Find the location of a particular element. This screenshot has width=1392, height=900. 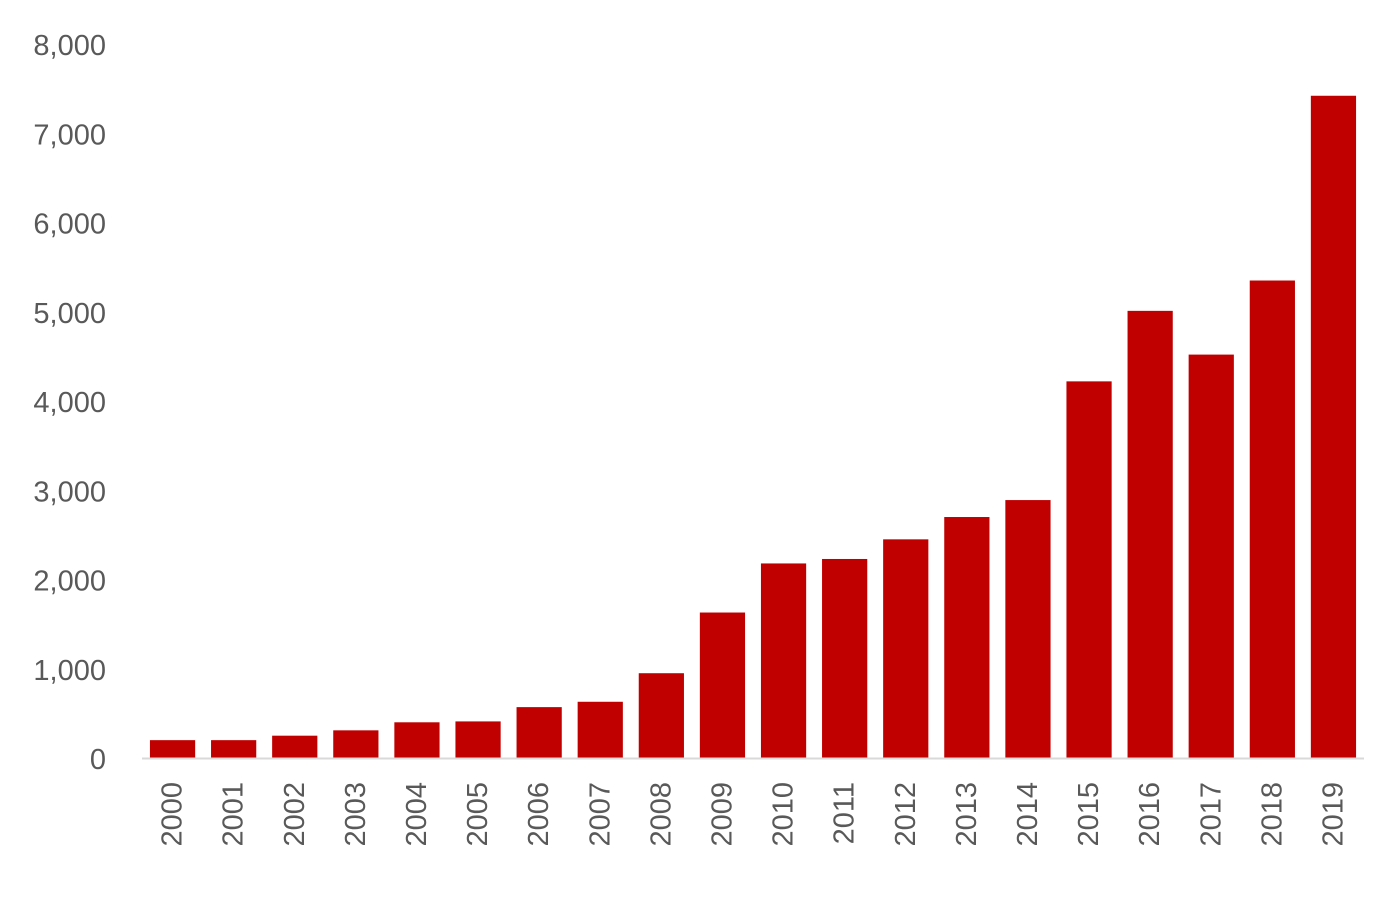

bar-2012 is located at coordinates (906, 648).